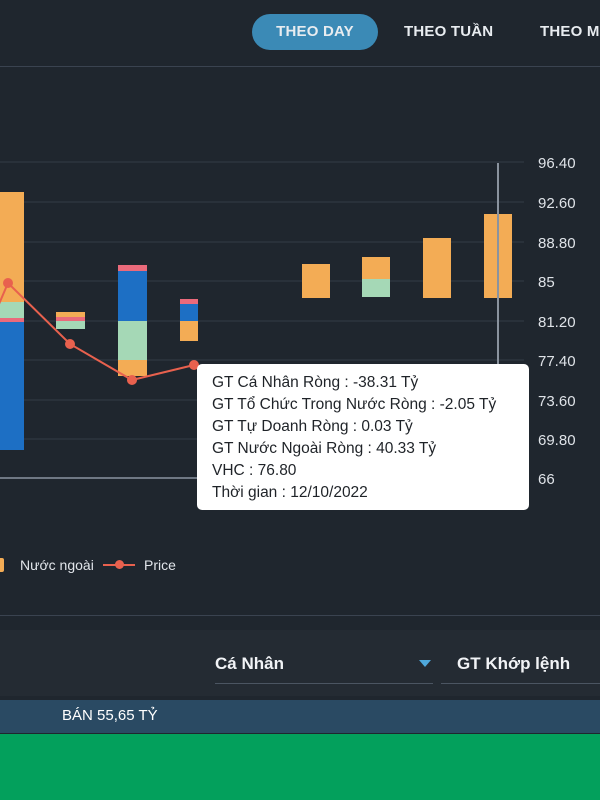  Describe the element at coordinates (354, 404) in the screenshot. I see `tooltip-line-to-chuc: GT Tổ Chức Trong Nước Ròng : -2.05 Tỷ` at that location.